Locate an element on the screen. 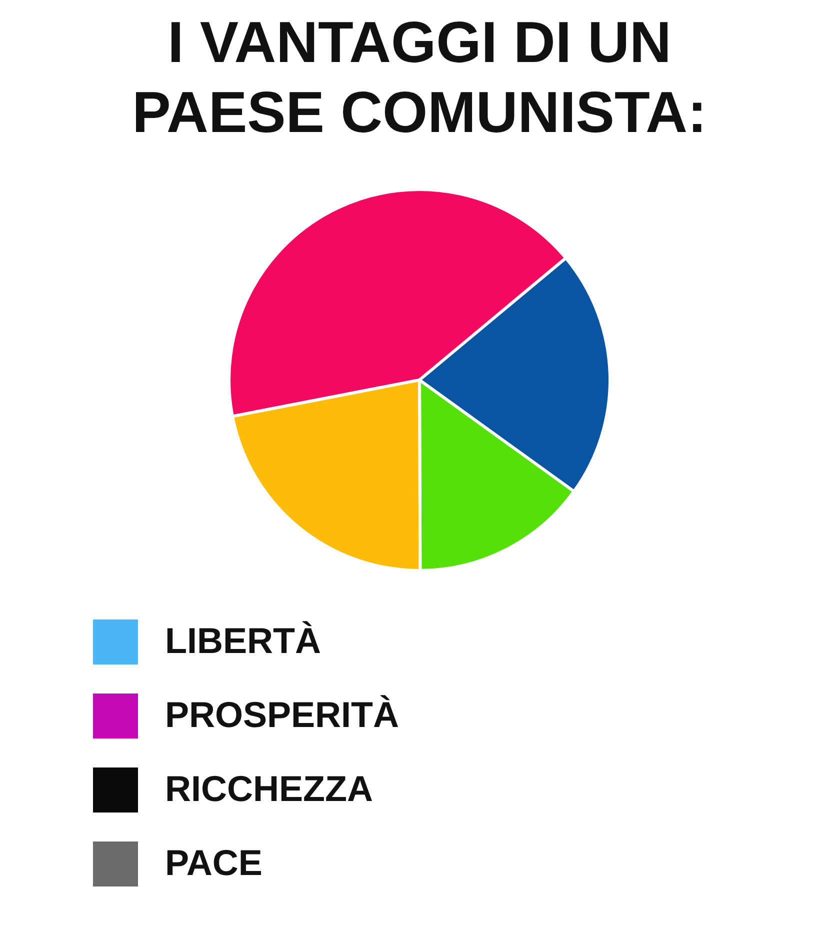 Image resolution: width=839 pixels, height=925 pixels. legend-label: LIBERTÀ is located at coordinates (243, 640).